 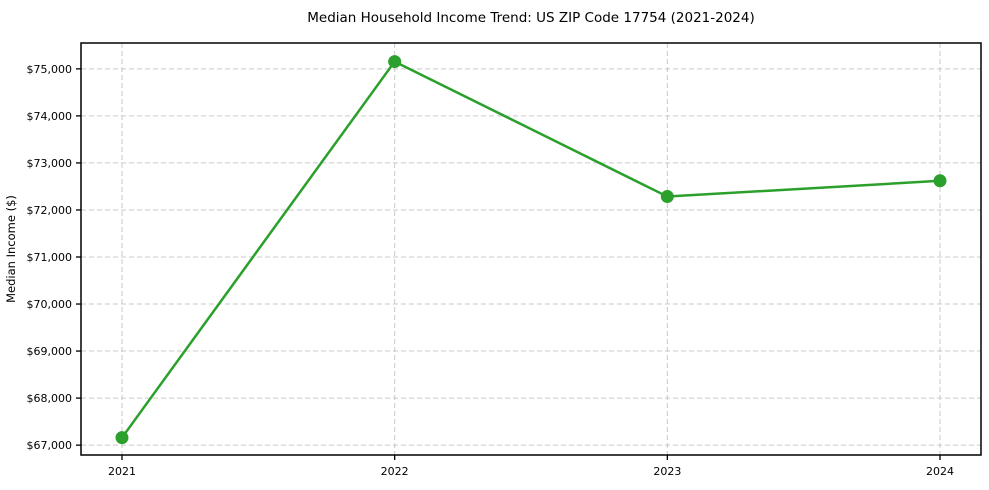 What do you see at coordinates (122, 471) in the screenshot?
I see `x-tick-label: 2021` at bounding box center [122, 471].